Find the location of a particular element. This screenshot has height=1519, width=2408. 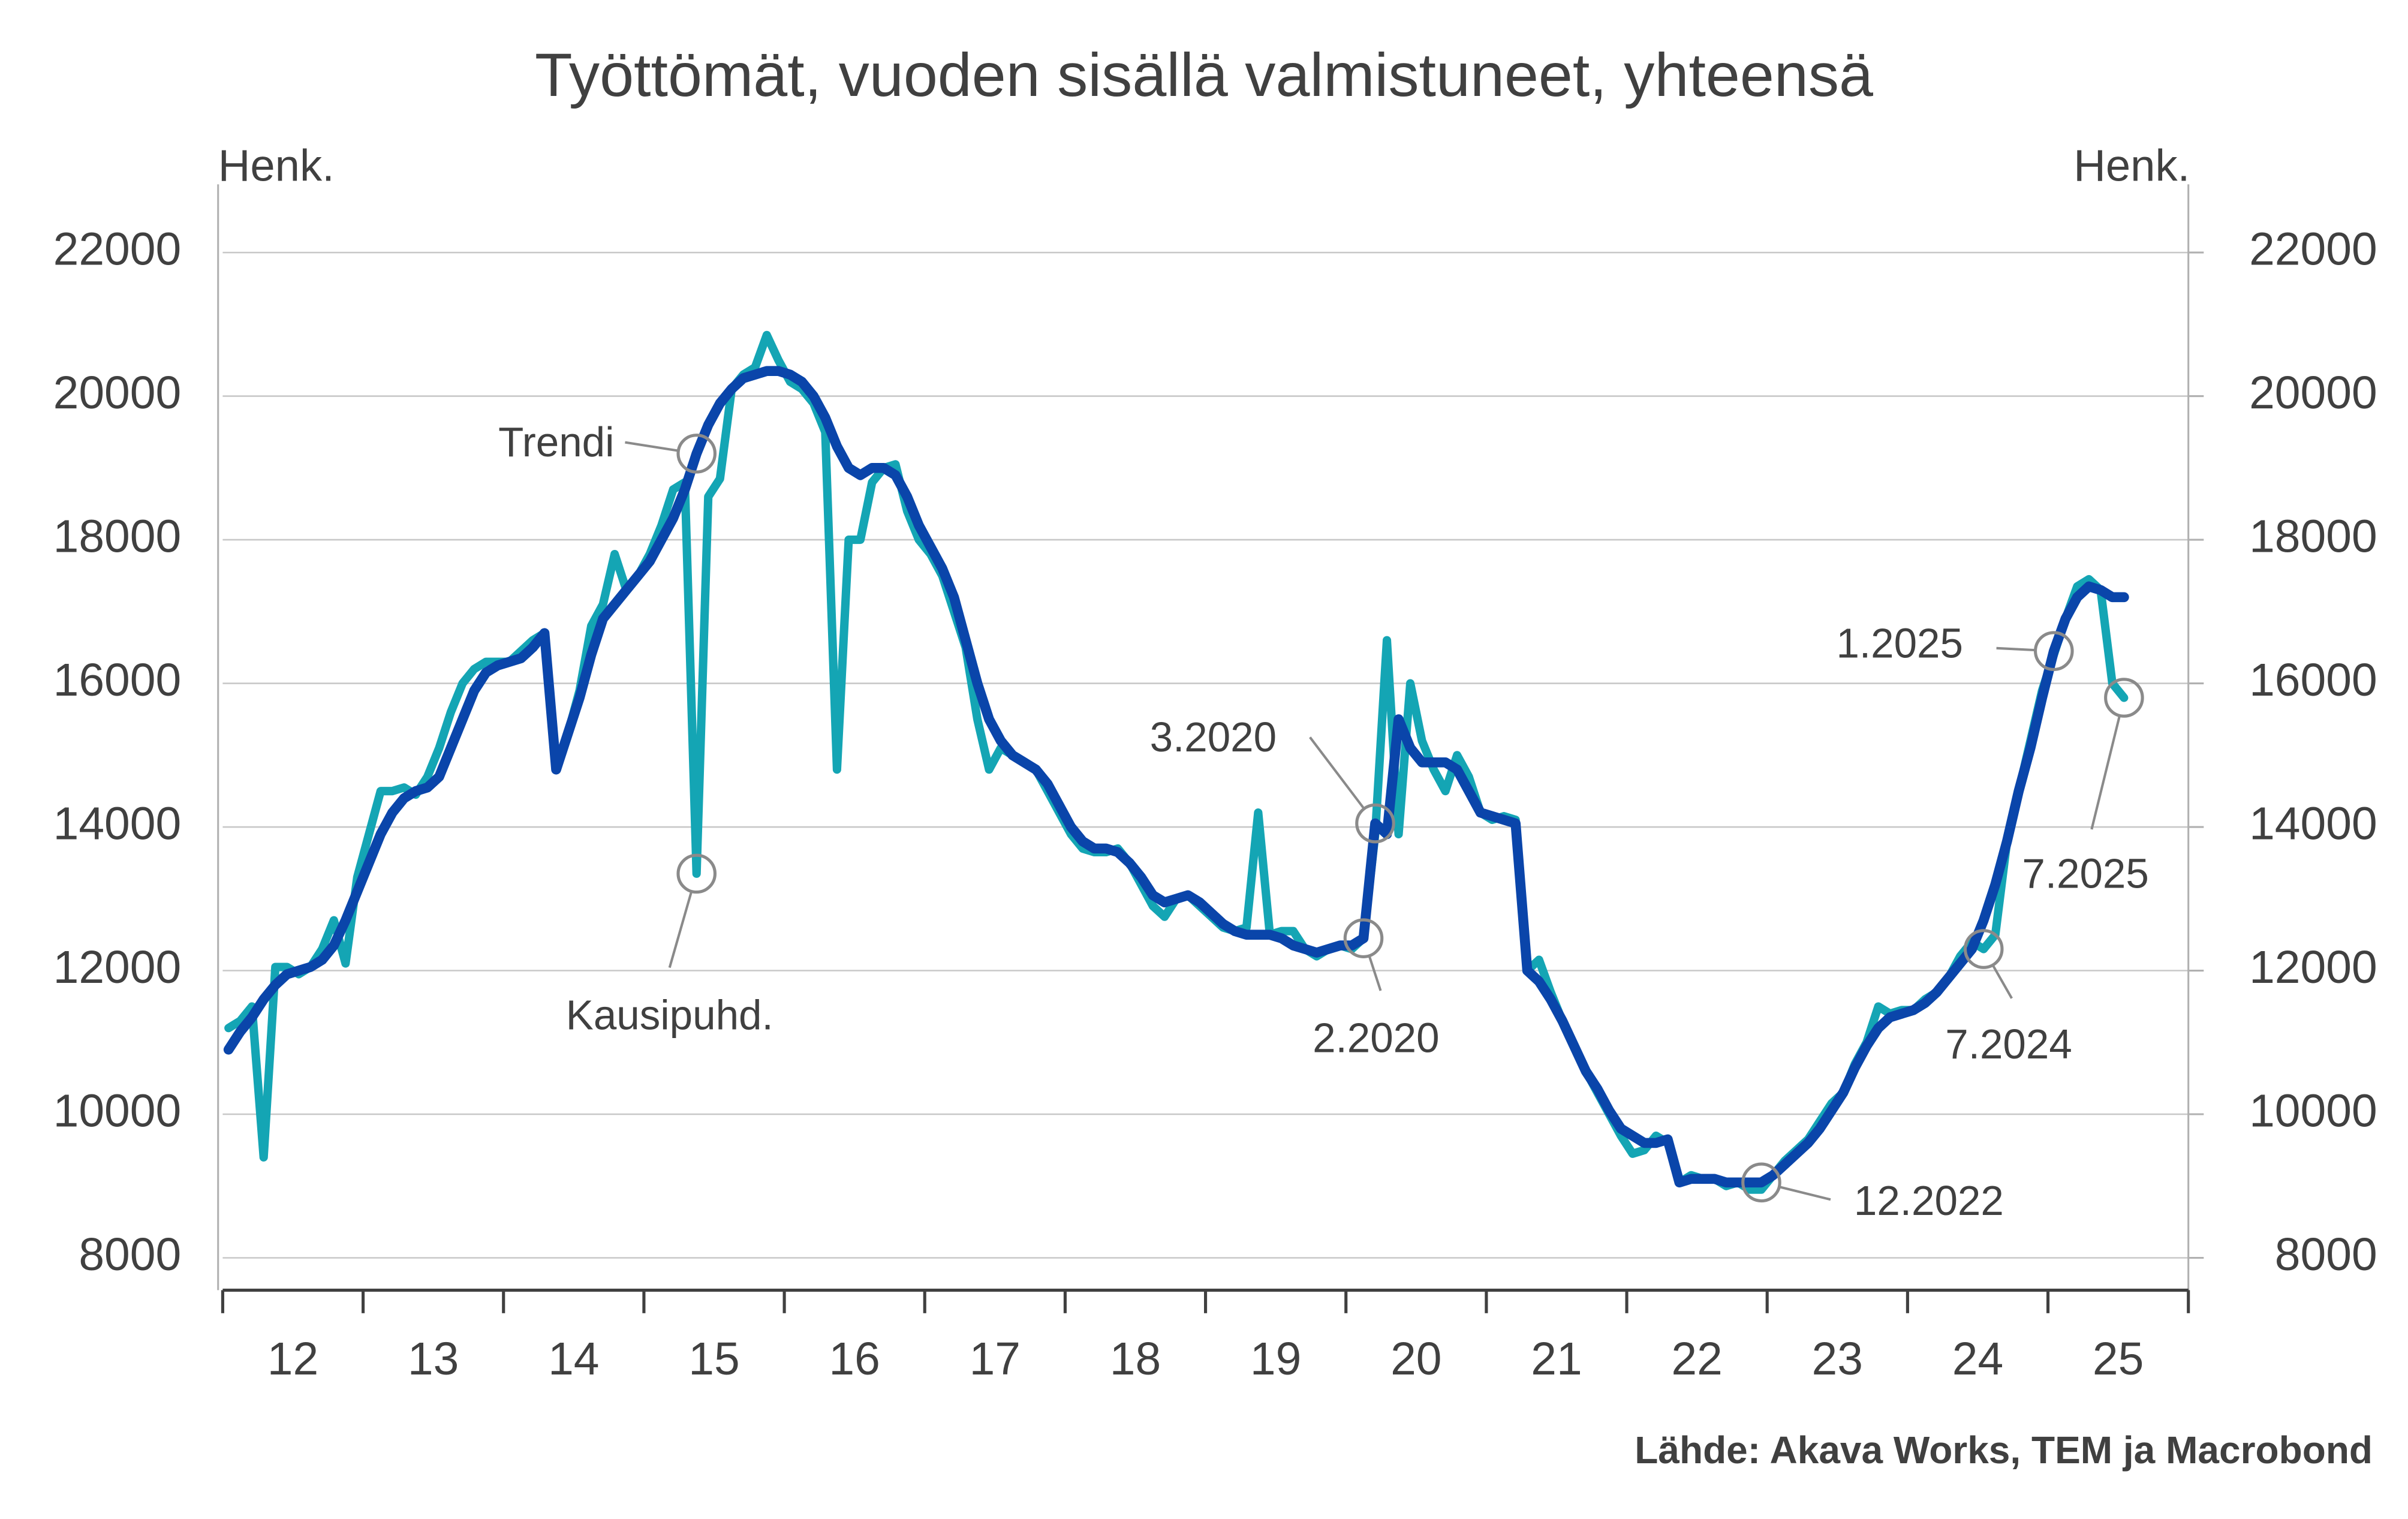

y2-tick-label: 18000 is located at coordinates (2313, 536).